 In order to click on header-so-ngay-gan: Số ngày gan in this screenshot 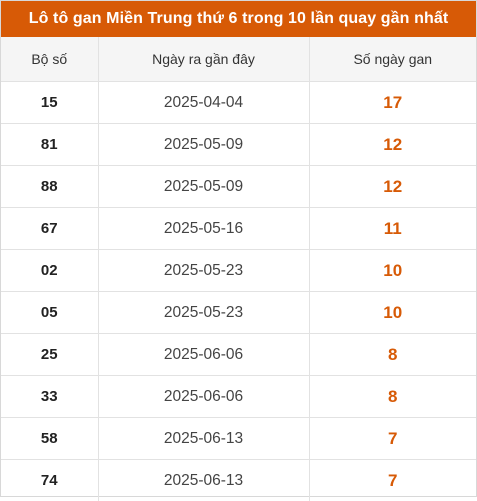, I will do `click(392, 59)`.